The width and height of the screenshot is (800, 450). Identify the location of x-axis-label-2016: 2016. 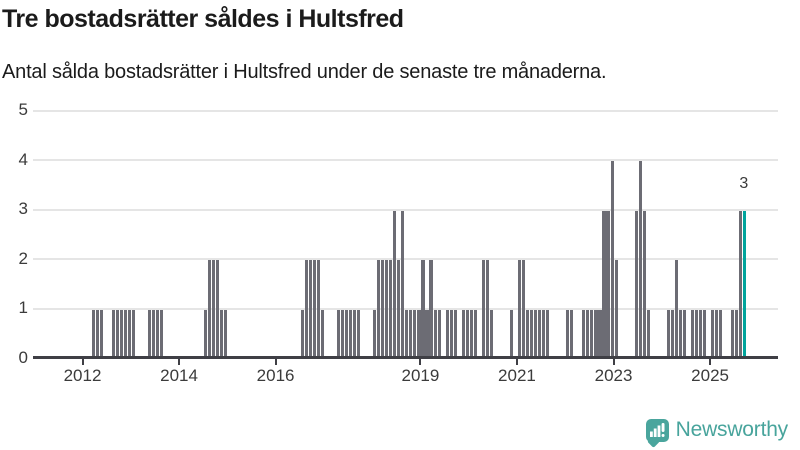
(275, 375).